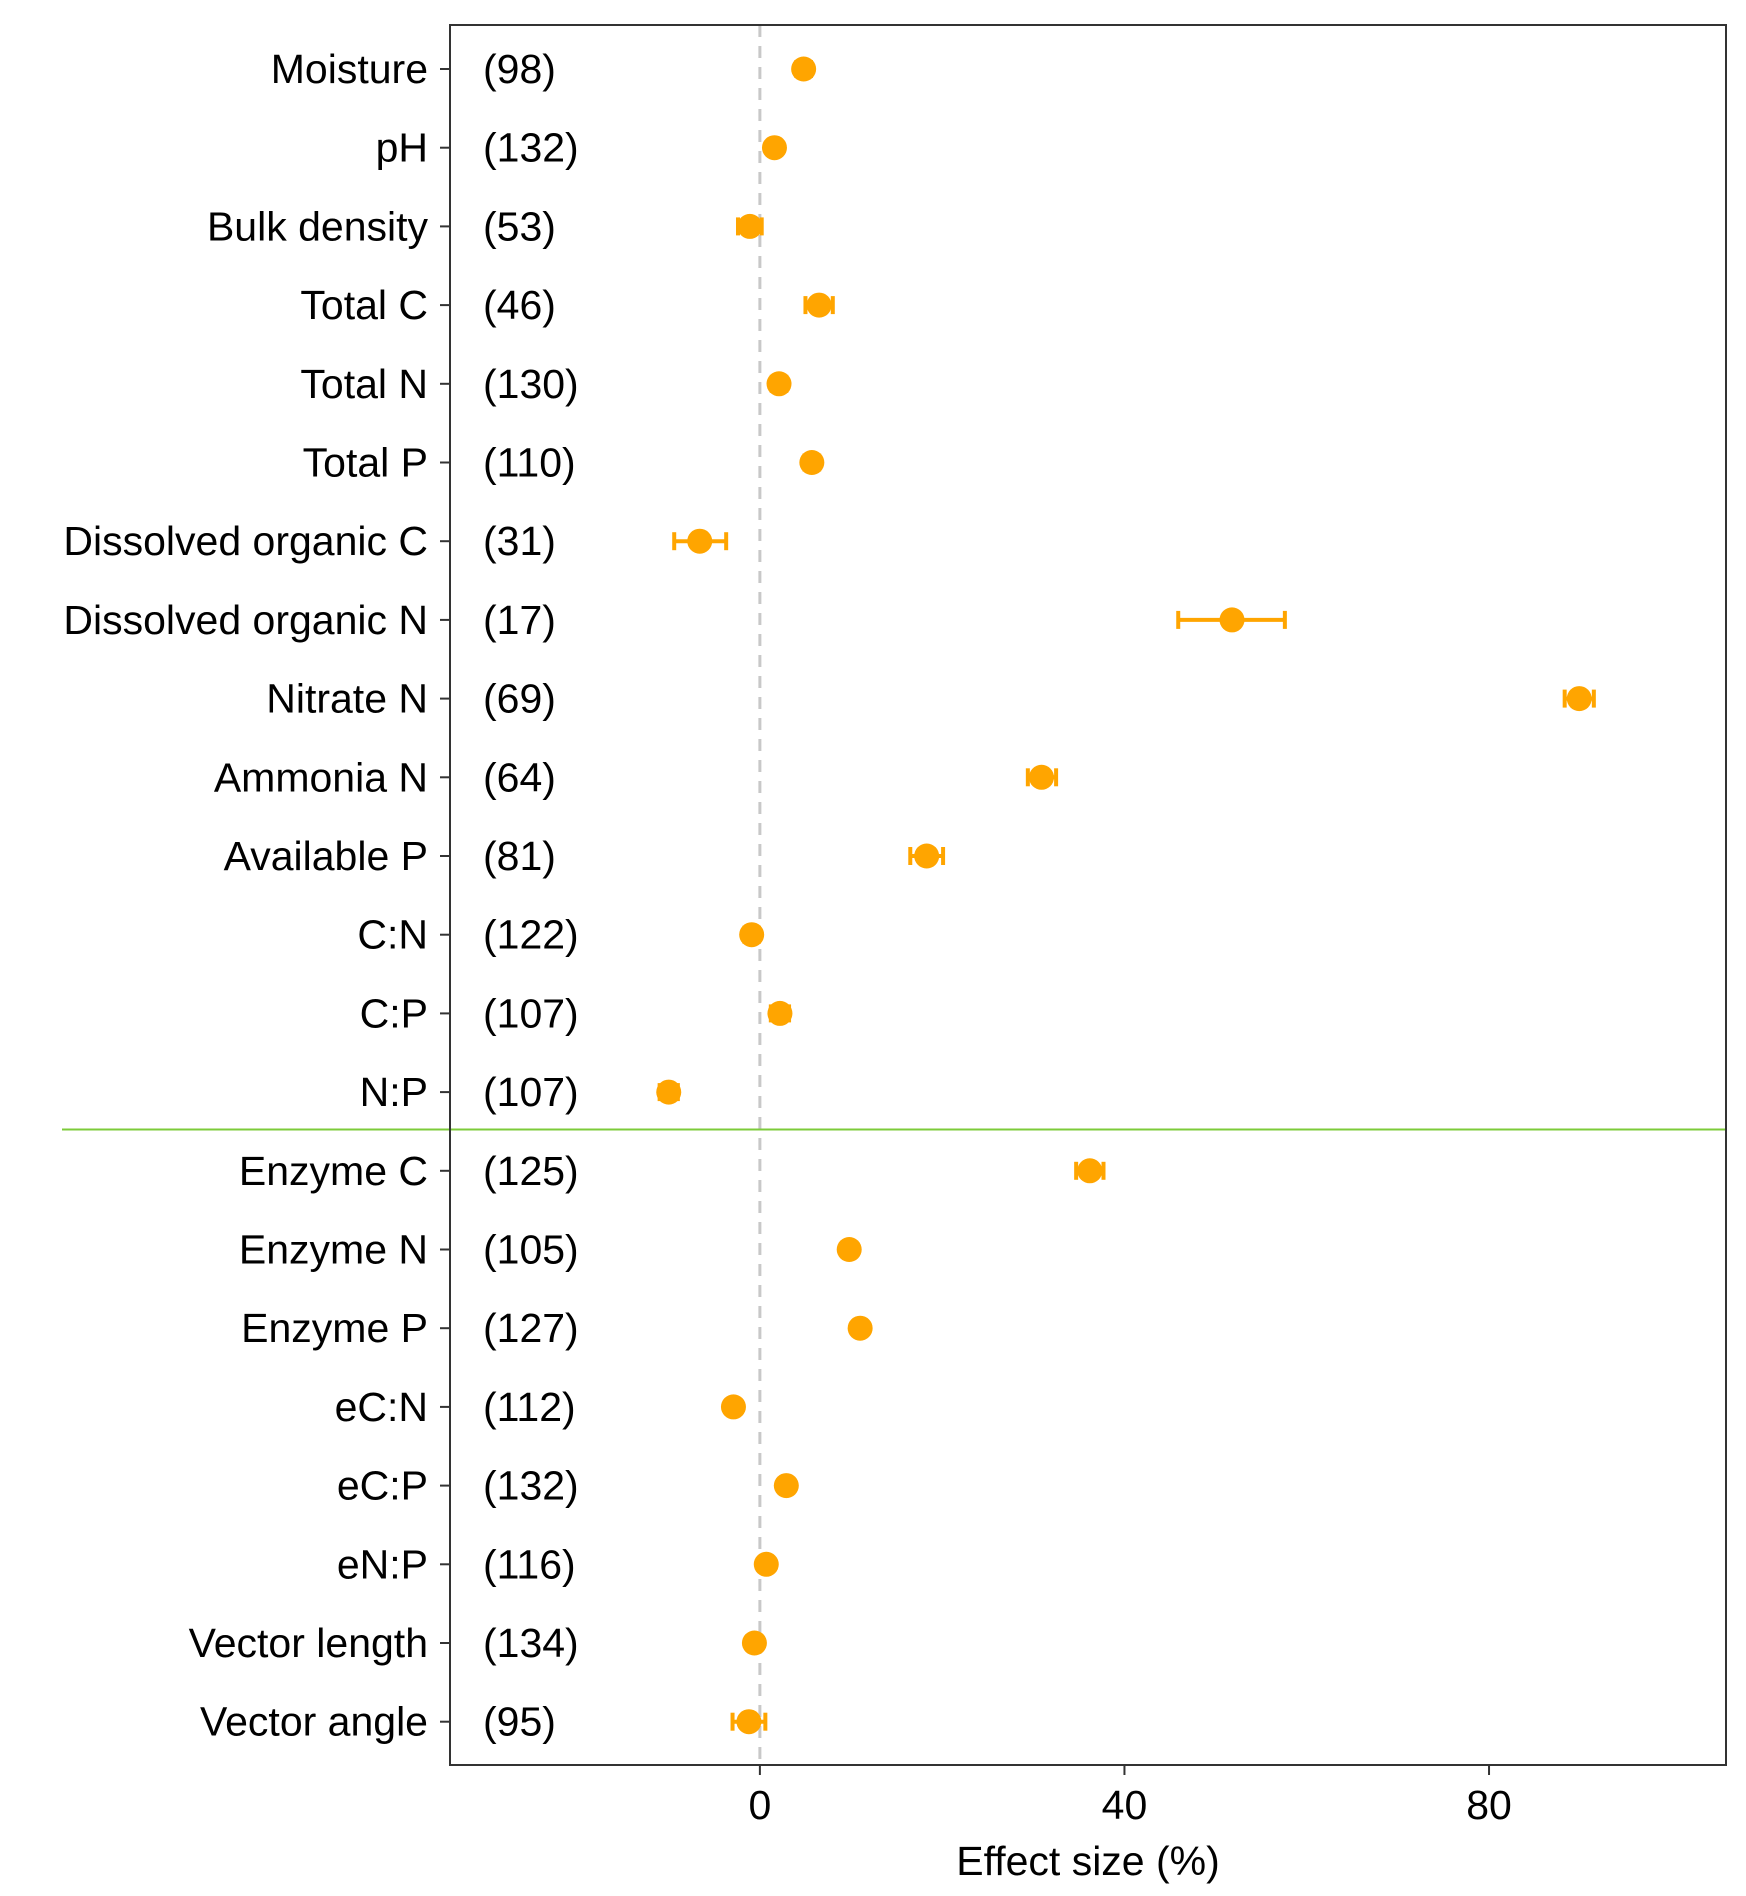 This screenshot has height=1896, width=1746. Describe the element at coordinates (1088, 1861) in the screenshot. I see `x-axis-title: Effect size (%)` at that location.